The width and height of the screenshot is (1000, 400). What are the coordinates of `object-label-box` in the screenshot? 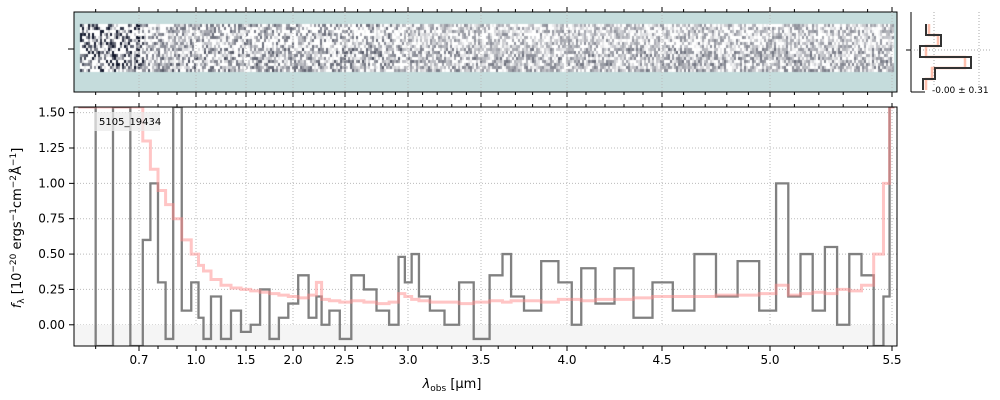 It's located at (127, 121).